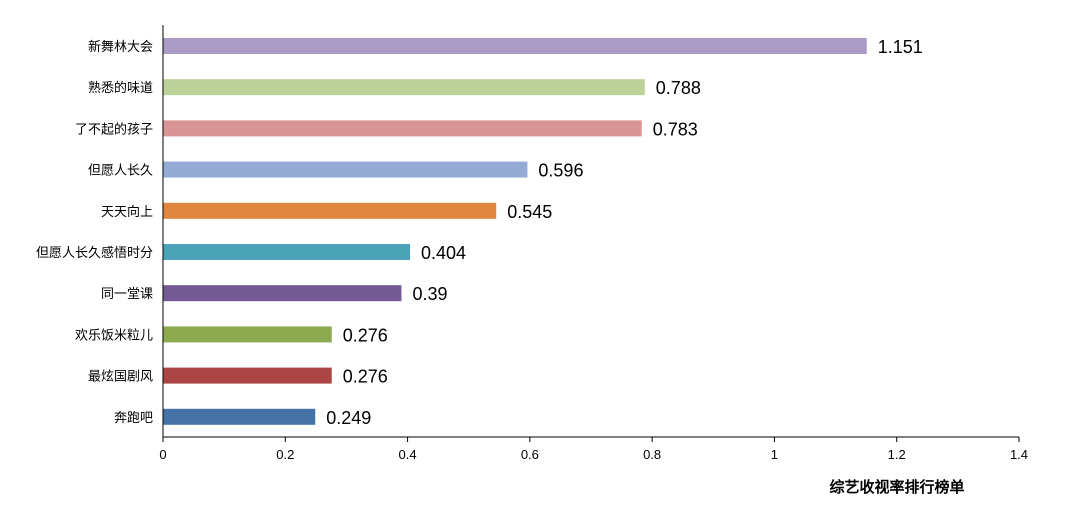 The height and width of the screenshot is (513, 1080). Describe the element at coordinates (678, 88) in the screenshot. I see `value-label: 0.788` at that location.